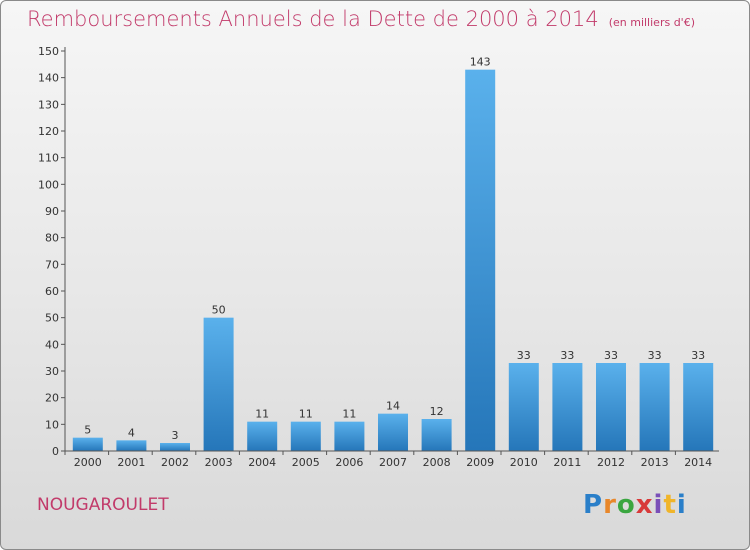 This screenshot has height=550, width=750. I want to click on bar-value-label: 12, so click(437, 411).